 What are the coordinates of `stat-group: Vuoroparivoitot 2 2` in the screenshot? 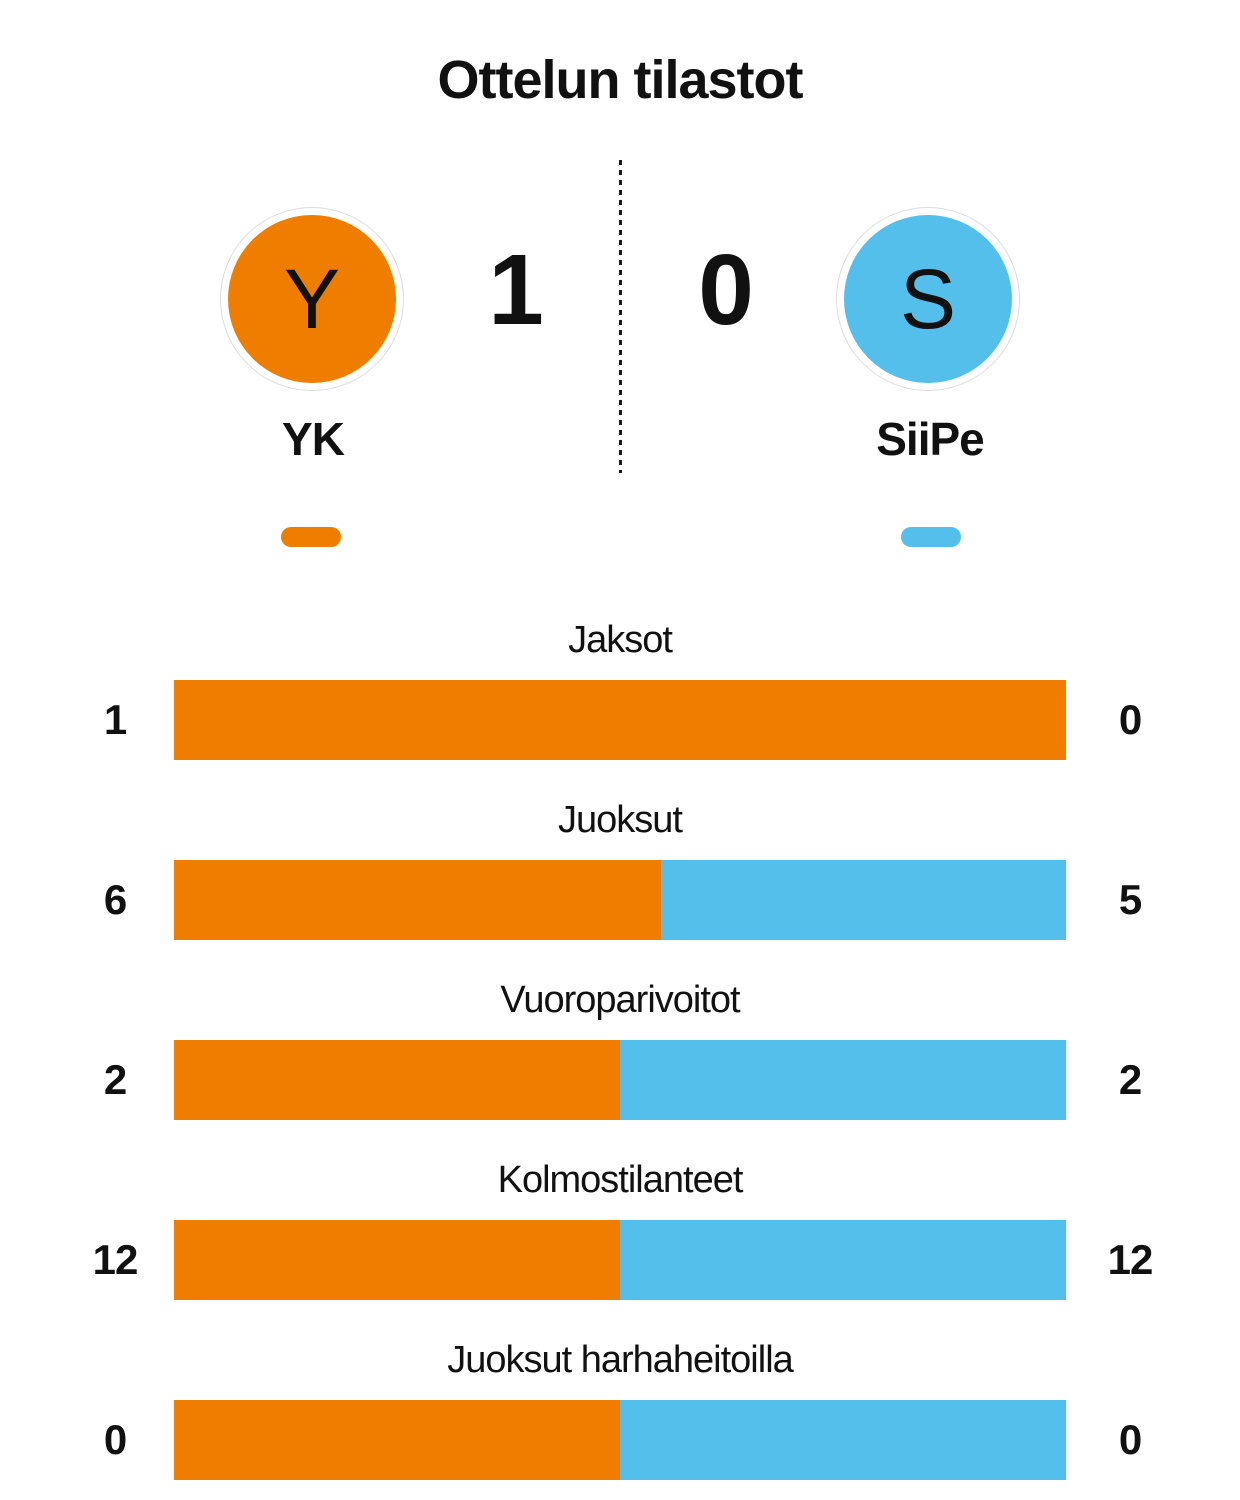 It's located at (620, 1050).